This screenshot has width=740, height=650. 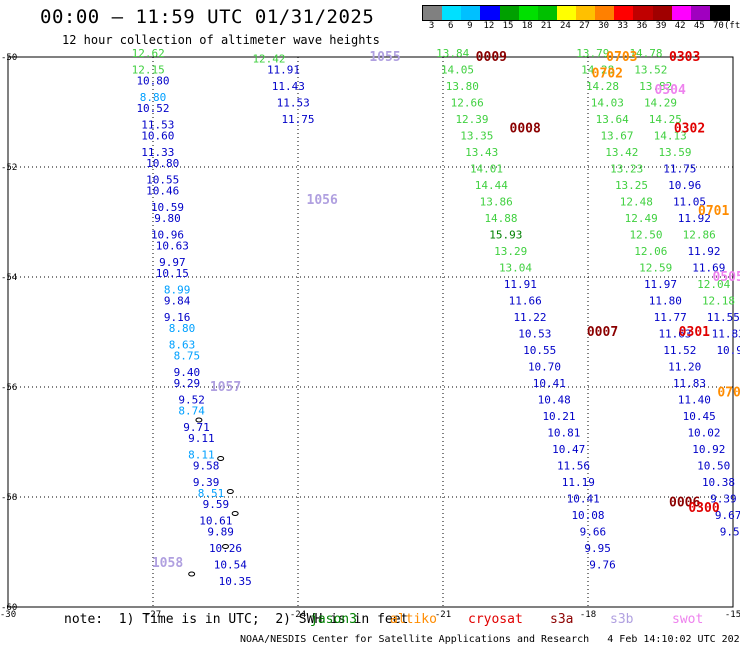 I want to click on wave-height-label: 13.25, so click(x=631, y=185).